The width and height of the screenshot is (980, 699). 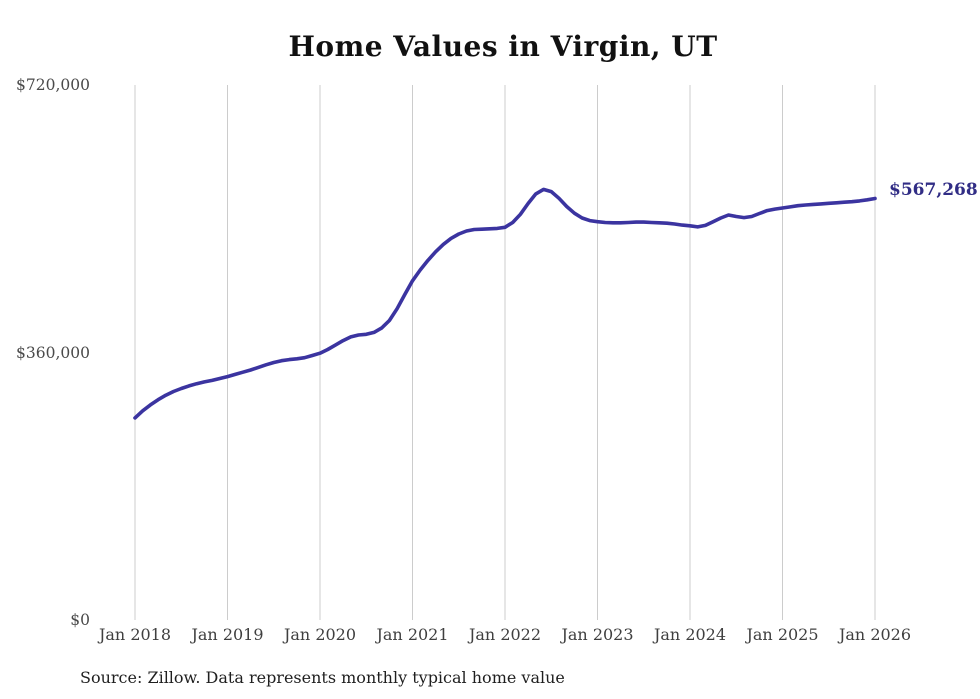 What do you see at coordinates (933, 189) in the screenshot?
I see `end-value-label: $567,268` at bounding box center [933, 189].